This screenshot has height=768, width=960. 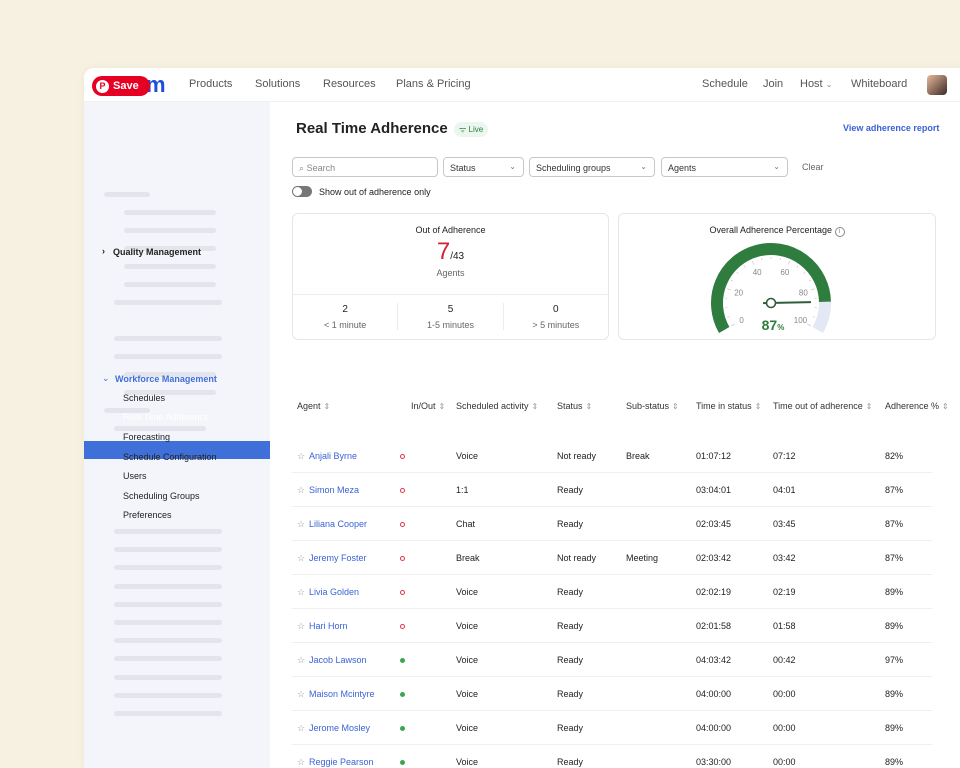 What do you see at coordinates (423, 406) in the screenshot?
I see `header-label: In/Out` at bounding box center [423, 406].